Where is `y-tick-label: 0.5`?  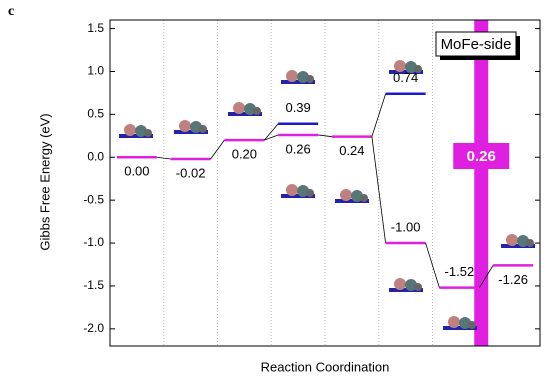 y-tick-label: 0.5 is located at coordinates (95, 114).